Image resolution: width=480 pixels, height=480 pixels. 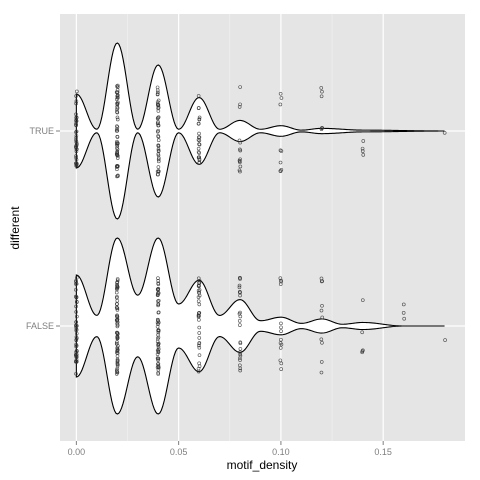 What do you see at coordinates (77, 452) in the screenshot?
I see `x-tick-label: 0.00` at bounding box center [77, 452].